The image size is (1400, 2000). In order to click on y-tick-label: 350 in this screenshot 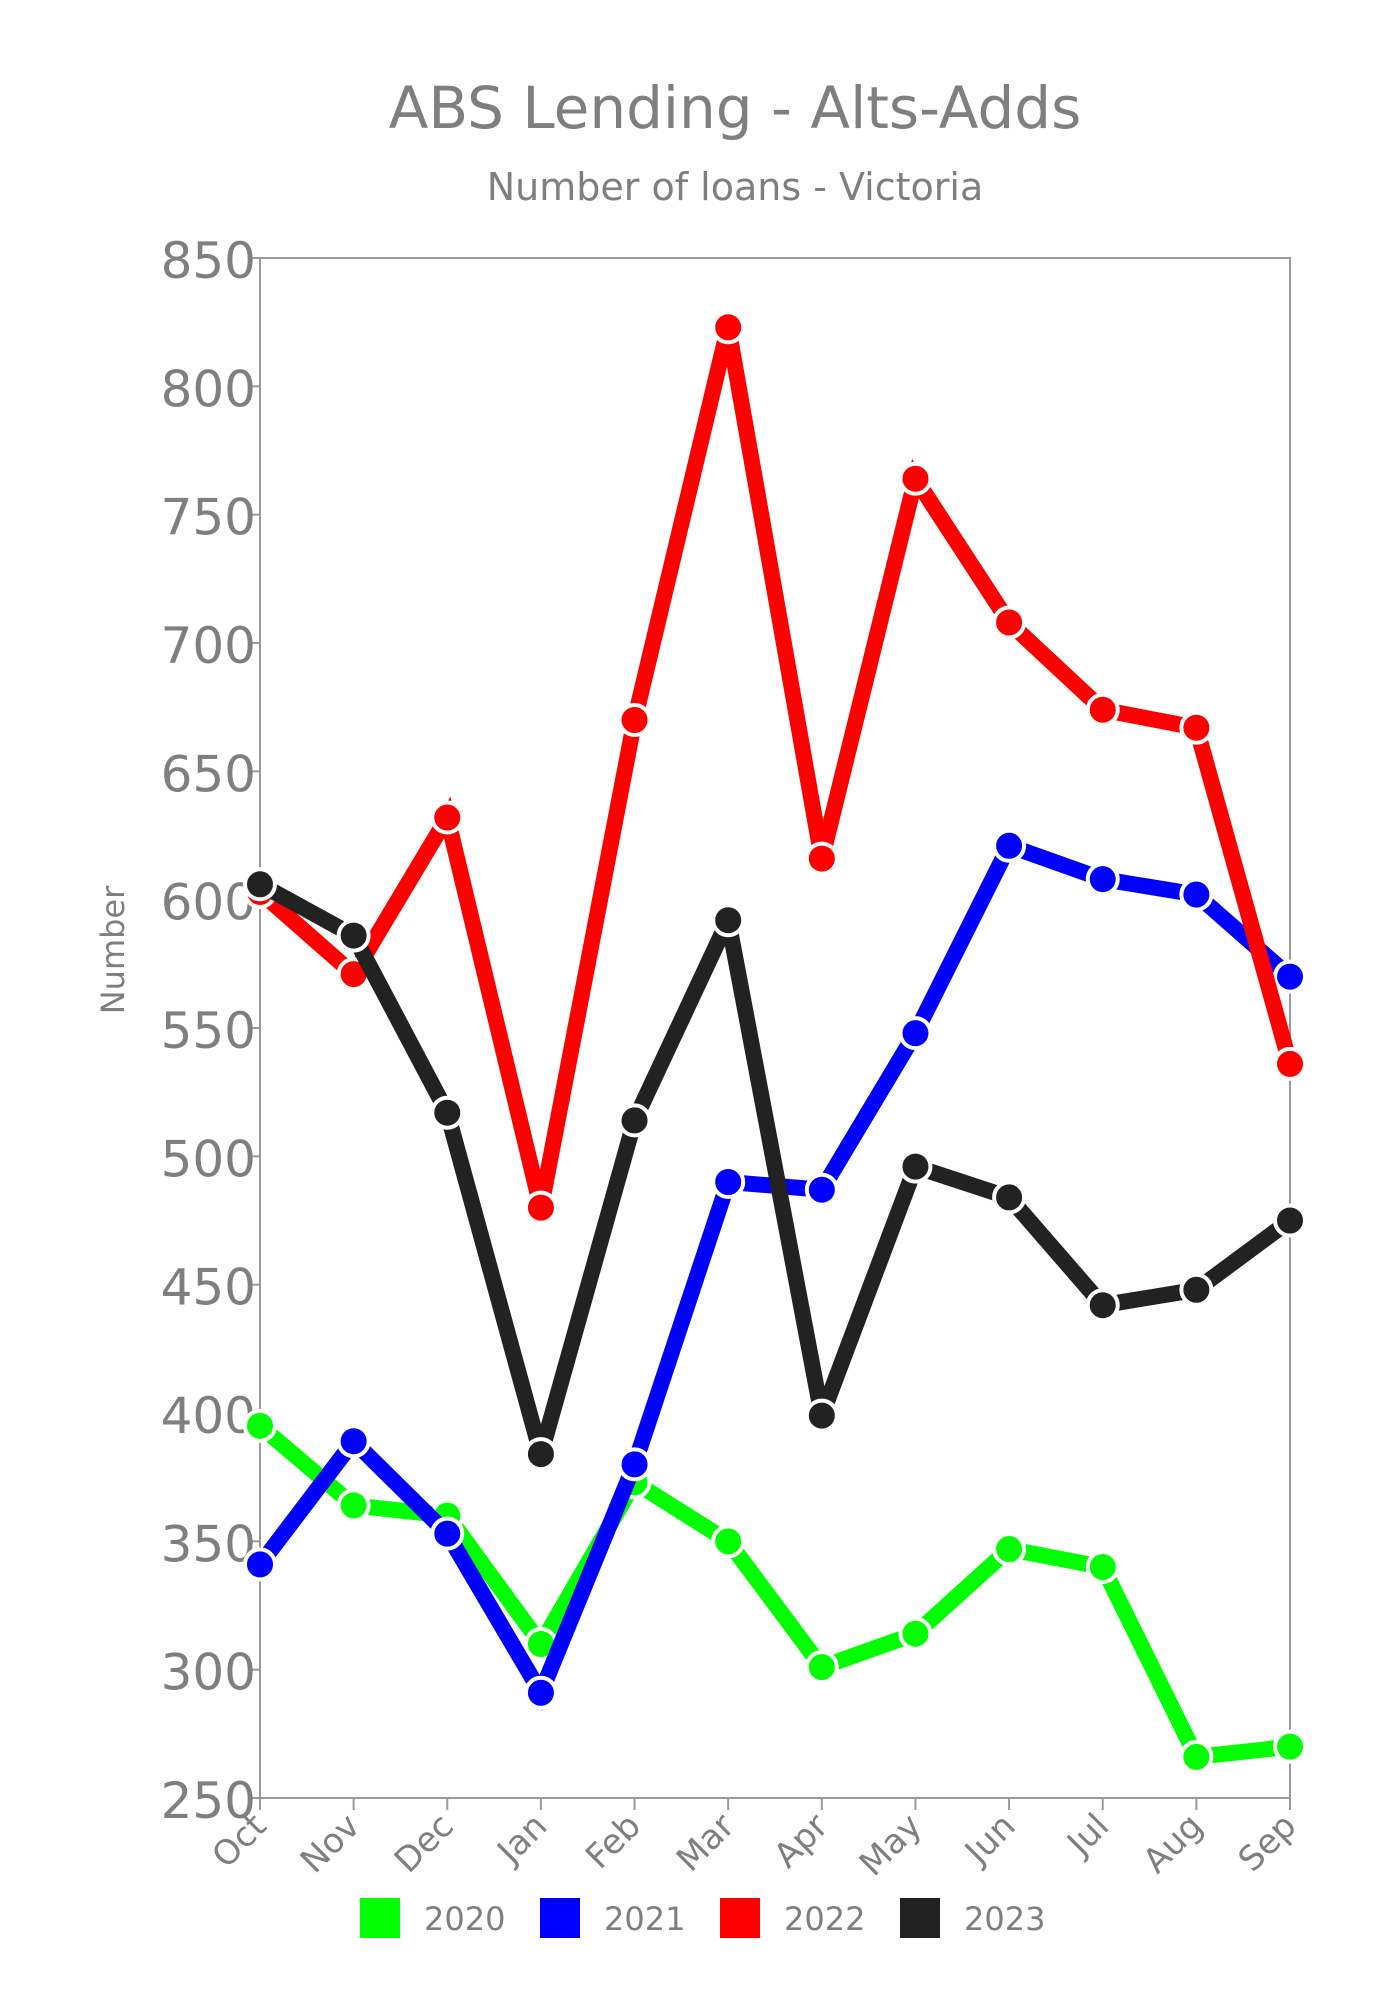, I will do `click(208, 1544)`.